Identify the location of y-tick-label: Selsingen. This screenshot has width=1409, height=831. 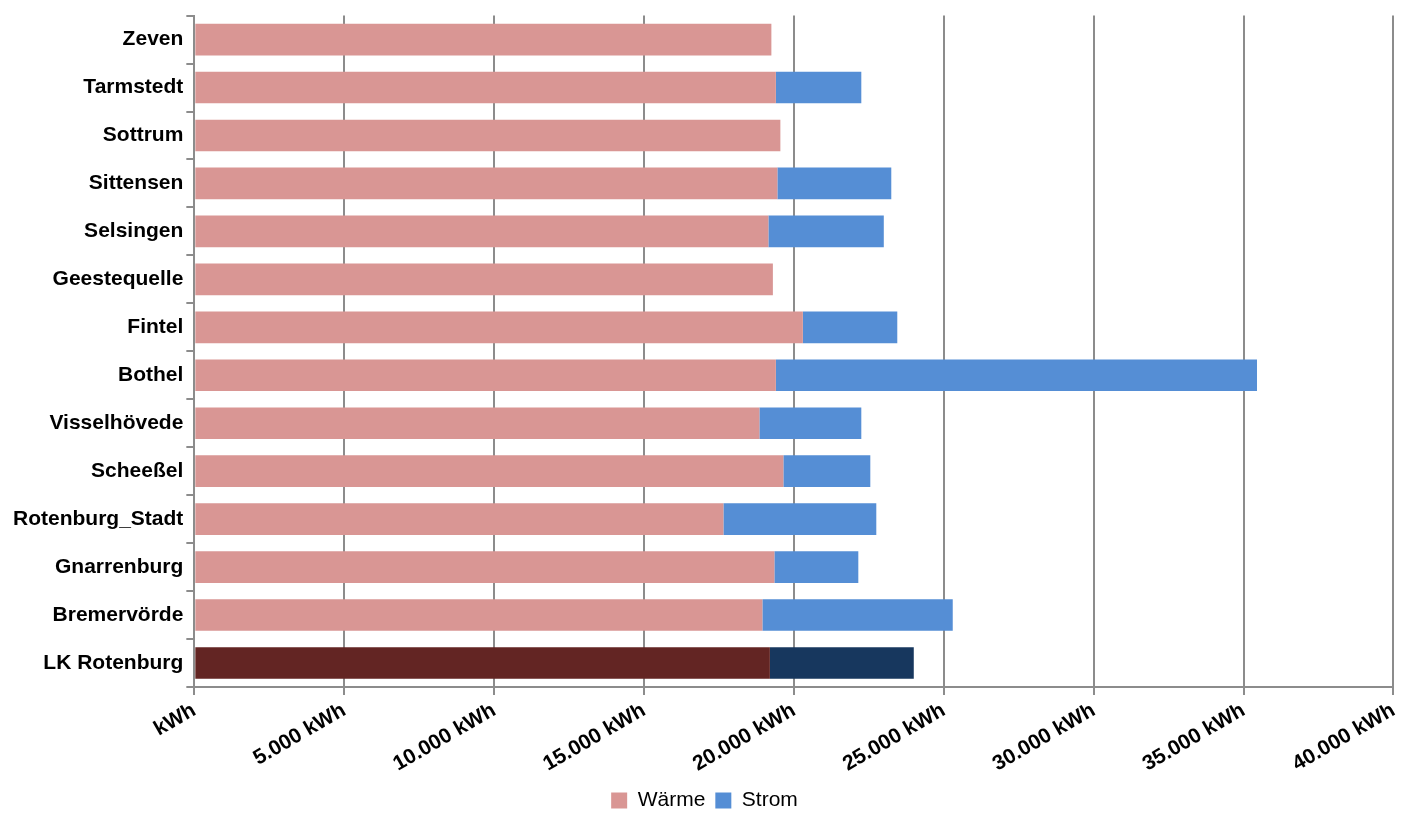
(134, 230).